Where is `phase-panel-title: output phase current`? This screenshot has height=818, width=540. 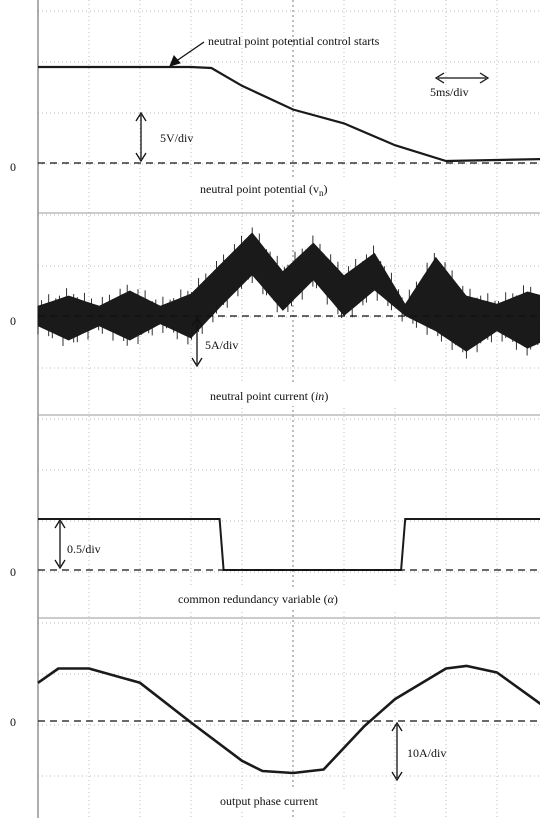 phase-panel-title: output phase current is located at coordinates (269, 801).